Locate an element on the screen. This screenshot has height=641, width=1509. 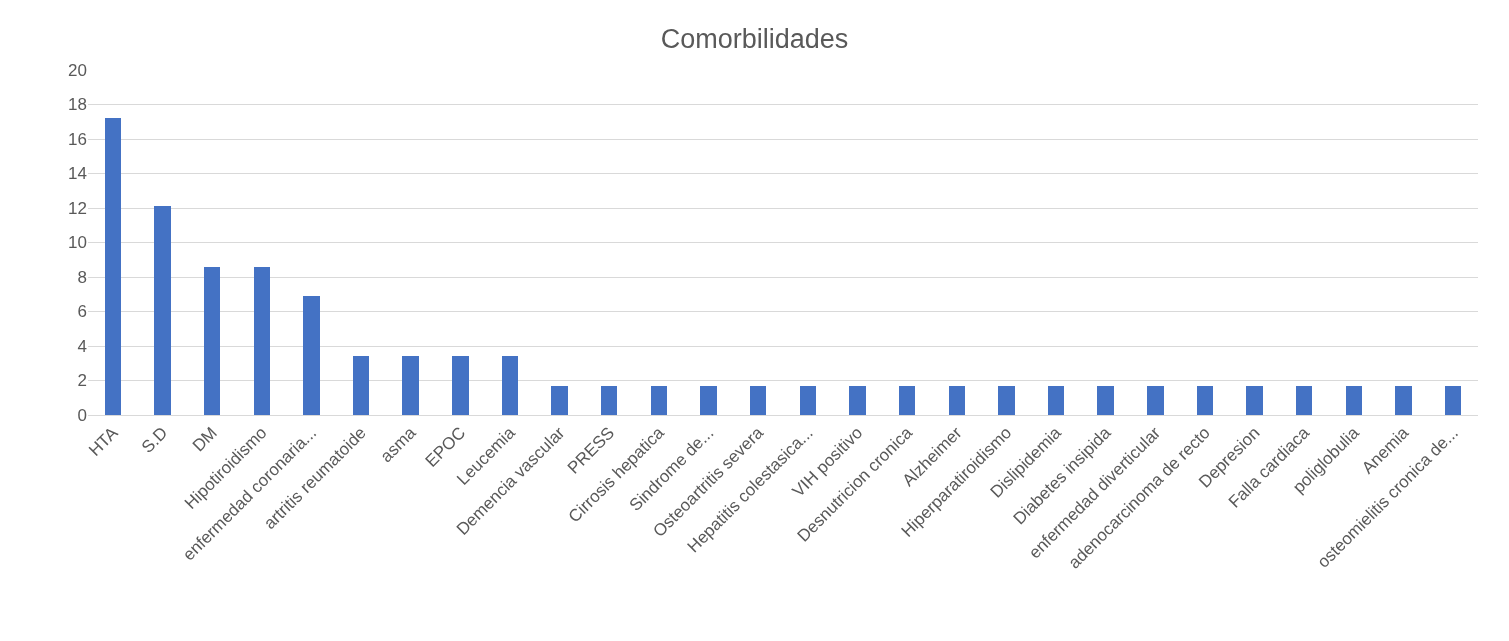
y-tick-label: 0 is located at coordinates (82, 415).